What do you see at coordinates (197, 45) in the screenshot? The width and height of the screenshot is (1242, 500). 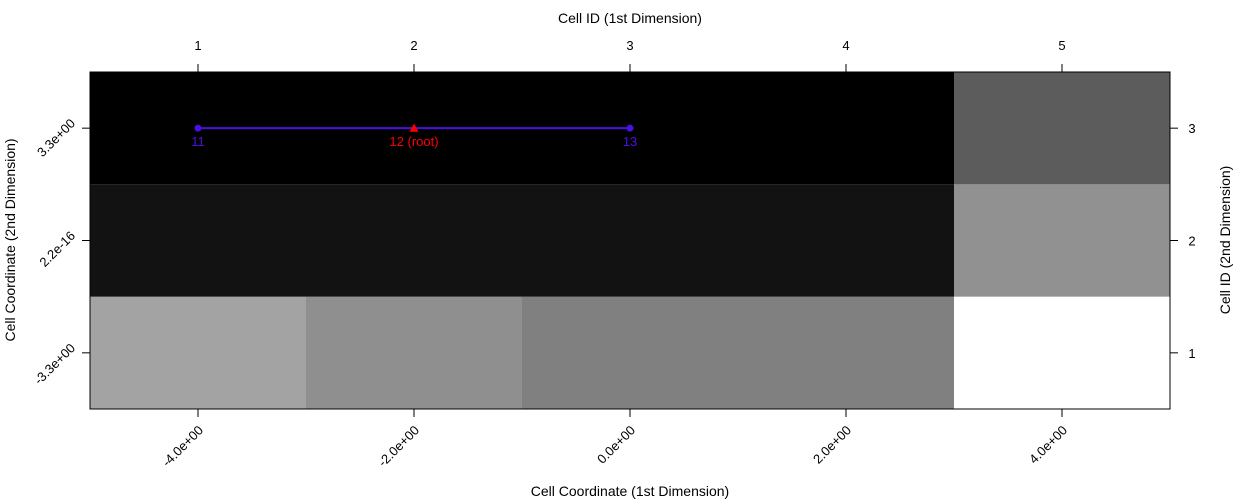 I see `x-tick-label-top: 1` at bounding box center [197, 45].